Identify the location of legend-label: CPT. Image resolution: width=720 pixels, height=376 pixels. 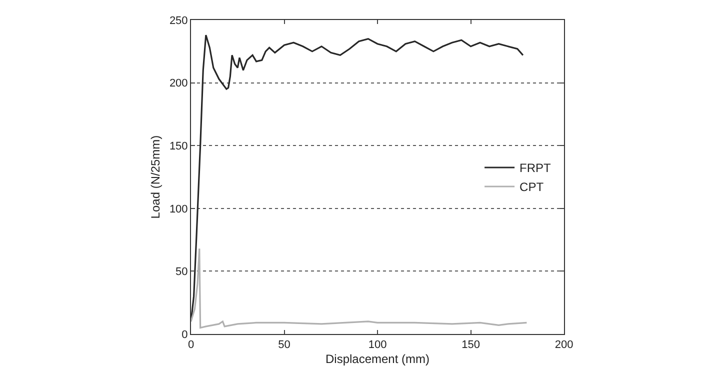
(532, 187).